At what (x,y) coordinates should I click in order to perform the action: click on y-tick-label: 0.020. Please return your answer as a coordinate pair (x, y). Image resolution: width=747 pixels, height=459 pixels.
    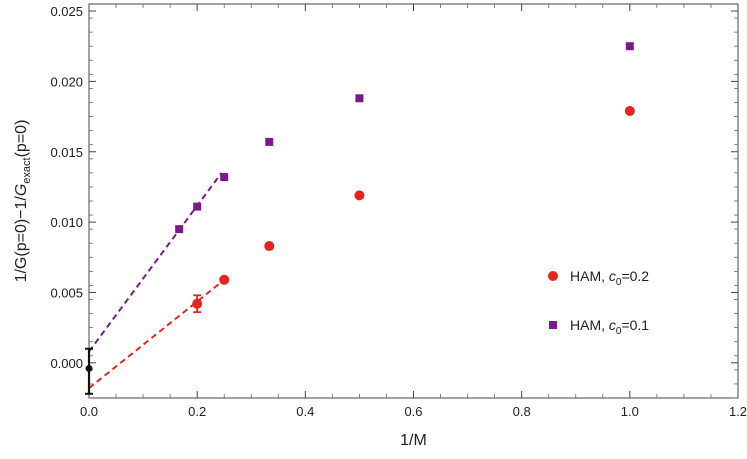
    Looking at the image, I should click on (66, 81).